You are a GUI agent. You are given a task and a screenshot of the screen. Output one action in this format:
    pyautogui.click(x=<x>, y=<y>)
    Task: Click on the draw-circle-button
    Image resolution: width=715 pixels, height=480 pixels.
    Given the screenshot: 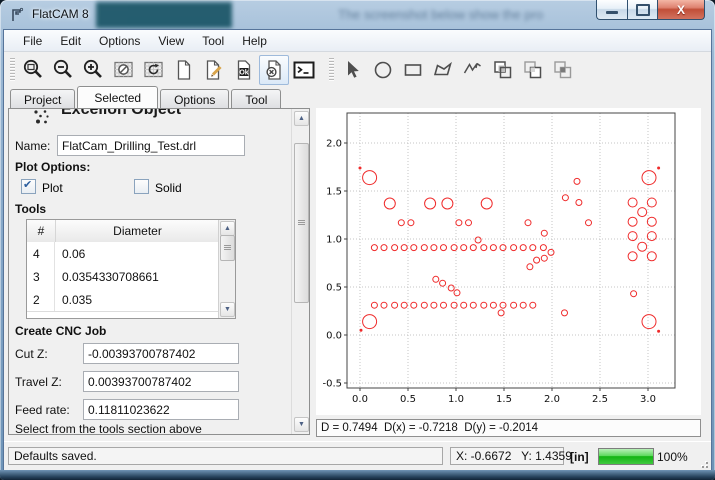 What is the action you would take?
    pyautogui.click(x=383, y=70)
    